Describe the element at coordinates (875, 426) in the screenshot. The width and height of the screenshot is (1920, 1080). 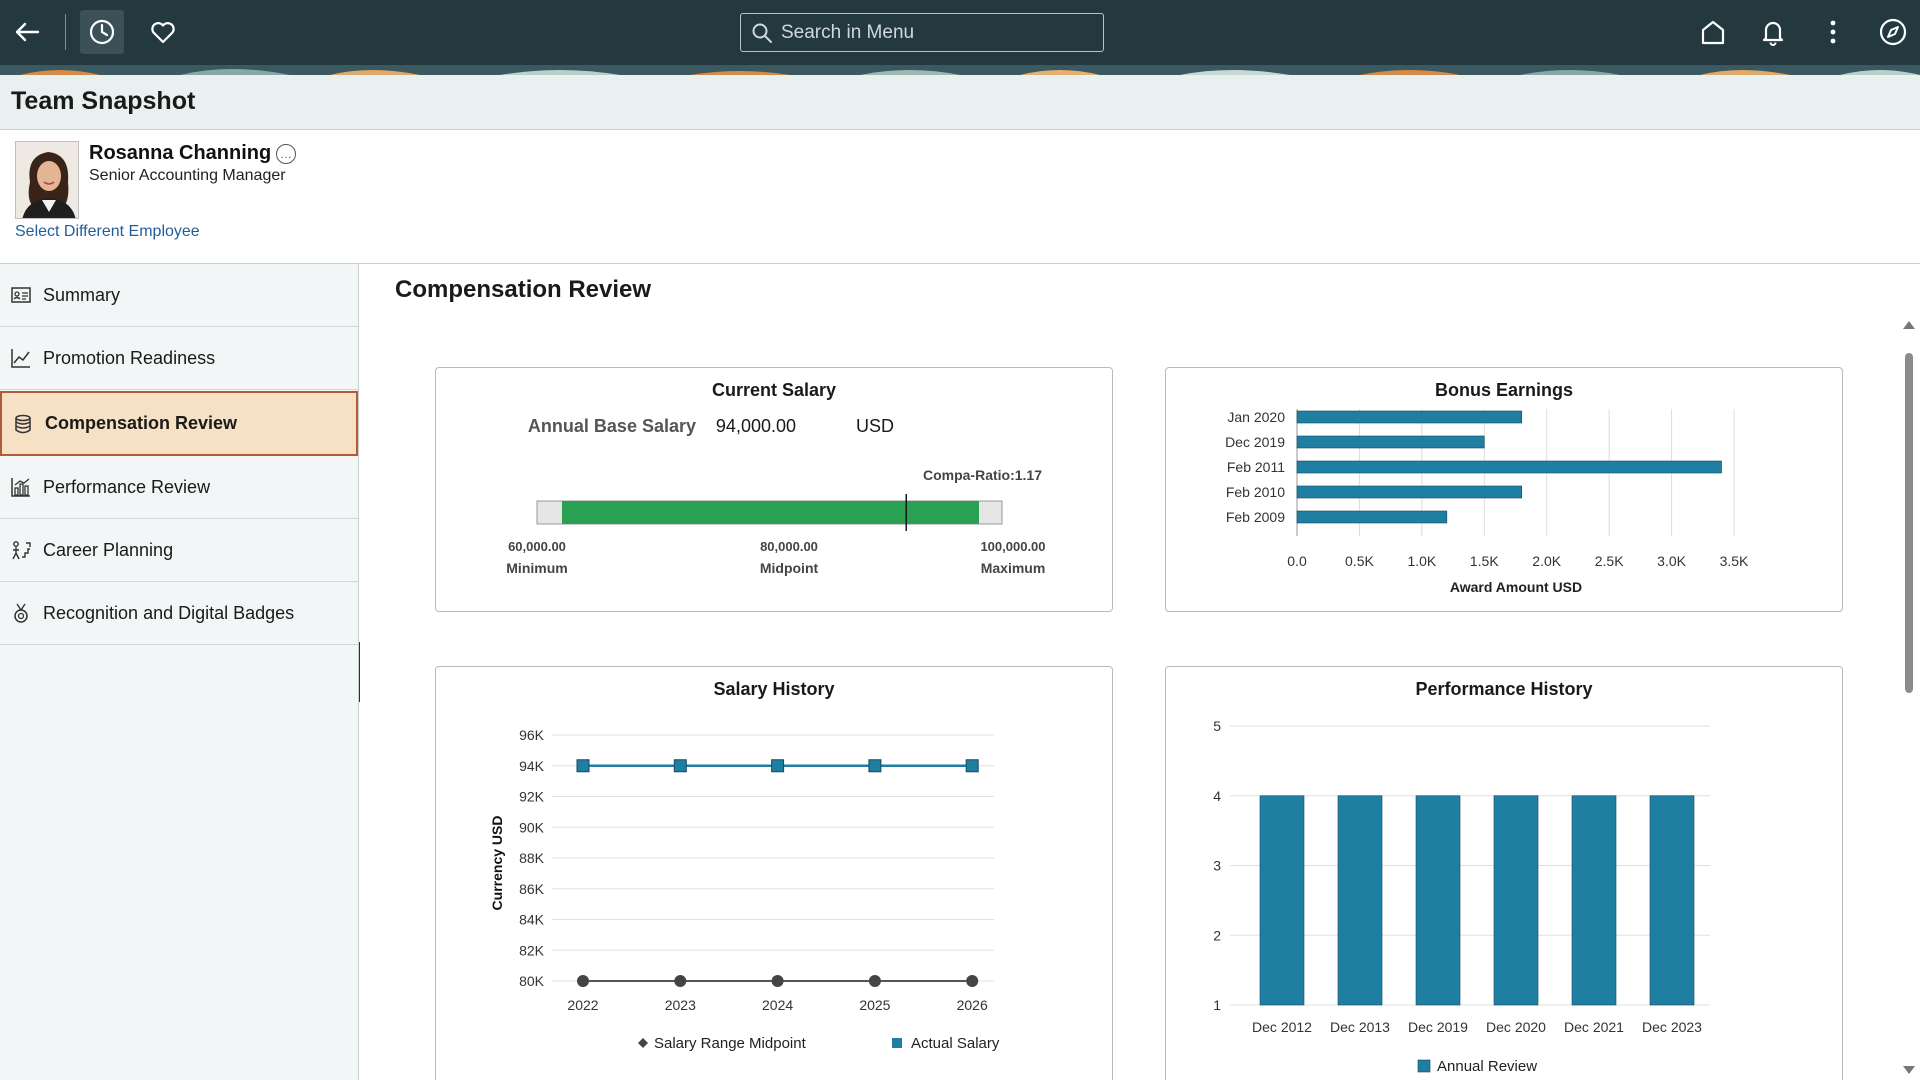
I see `salary-currency: USD` at that location.